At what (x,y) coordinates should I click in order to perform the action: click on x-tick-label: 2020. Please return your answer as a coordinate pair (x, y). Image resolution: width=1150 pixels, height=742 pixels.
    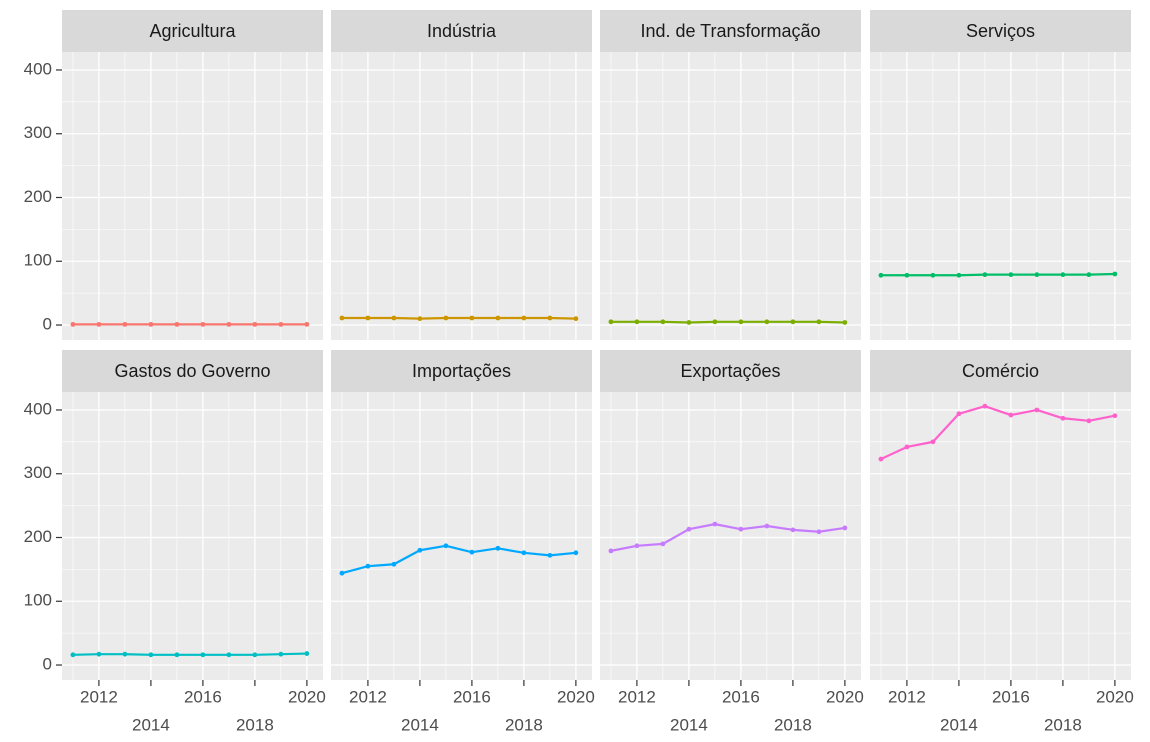
    Looking at the image, I should click on (576, 696).